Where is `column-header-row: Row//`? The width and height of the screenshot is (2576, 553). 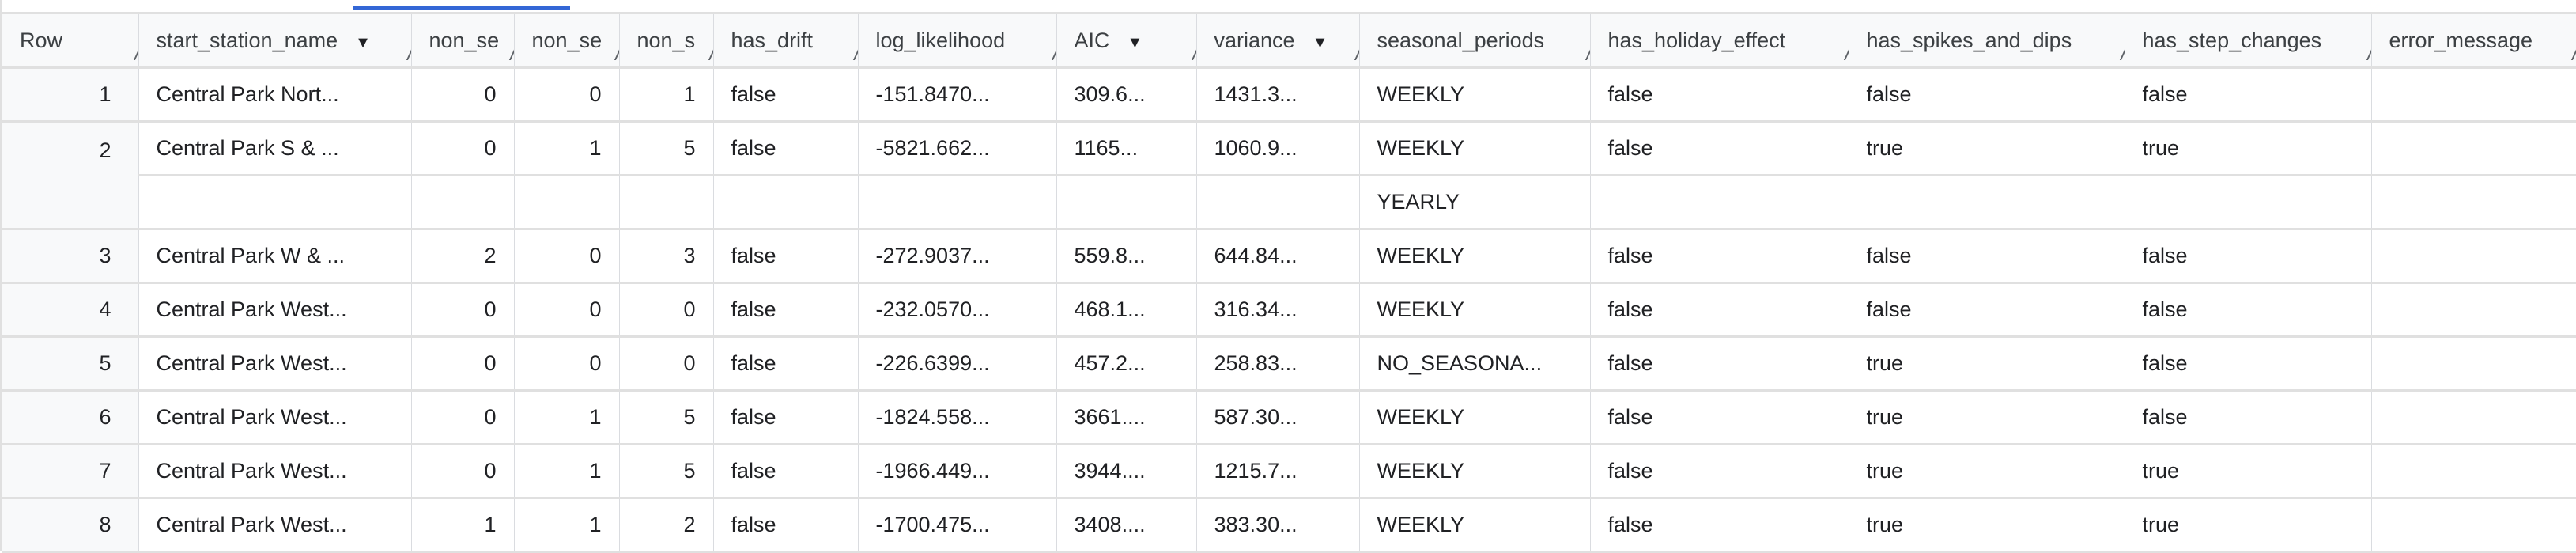 column-header-row: Row// is located at coordinates (70, 41).